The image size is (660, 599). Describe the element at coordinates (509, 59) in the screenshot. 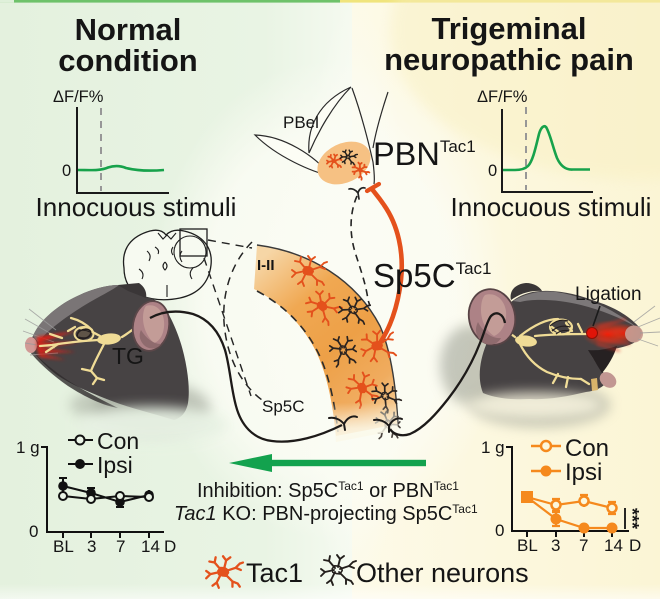

I see `svg-text: neuropathic pain` at that location.